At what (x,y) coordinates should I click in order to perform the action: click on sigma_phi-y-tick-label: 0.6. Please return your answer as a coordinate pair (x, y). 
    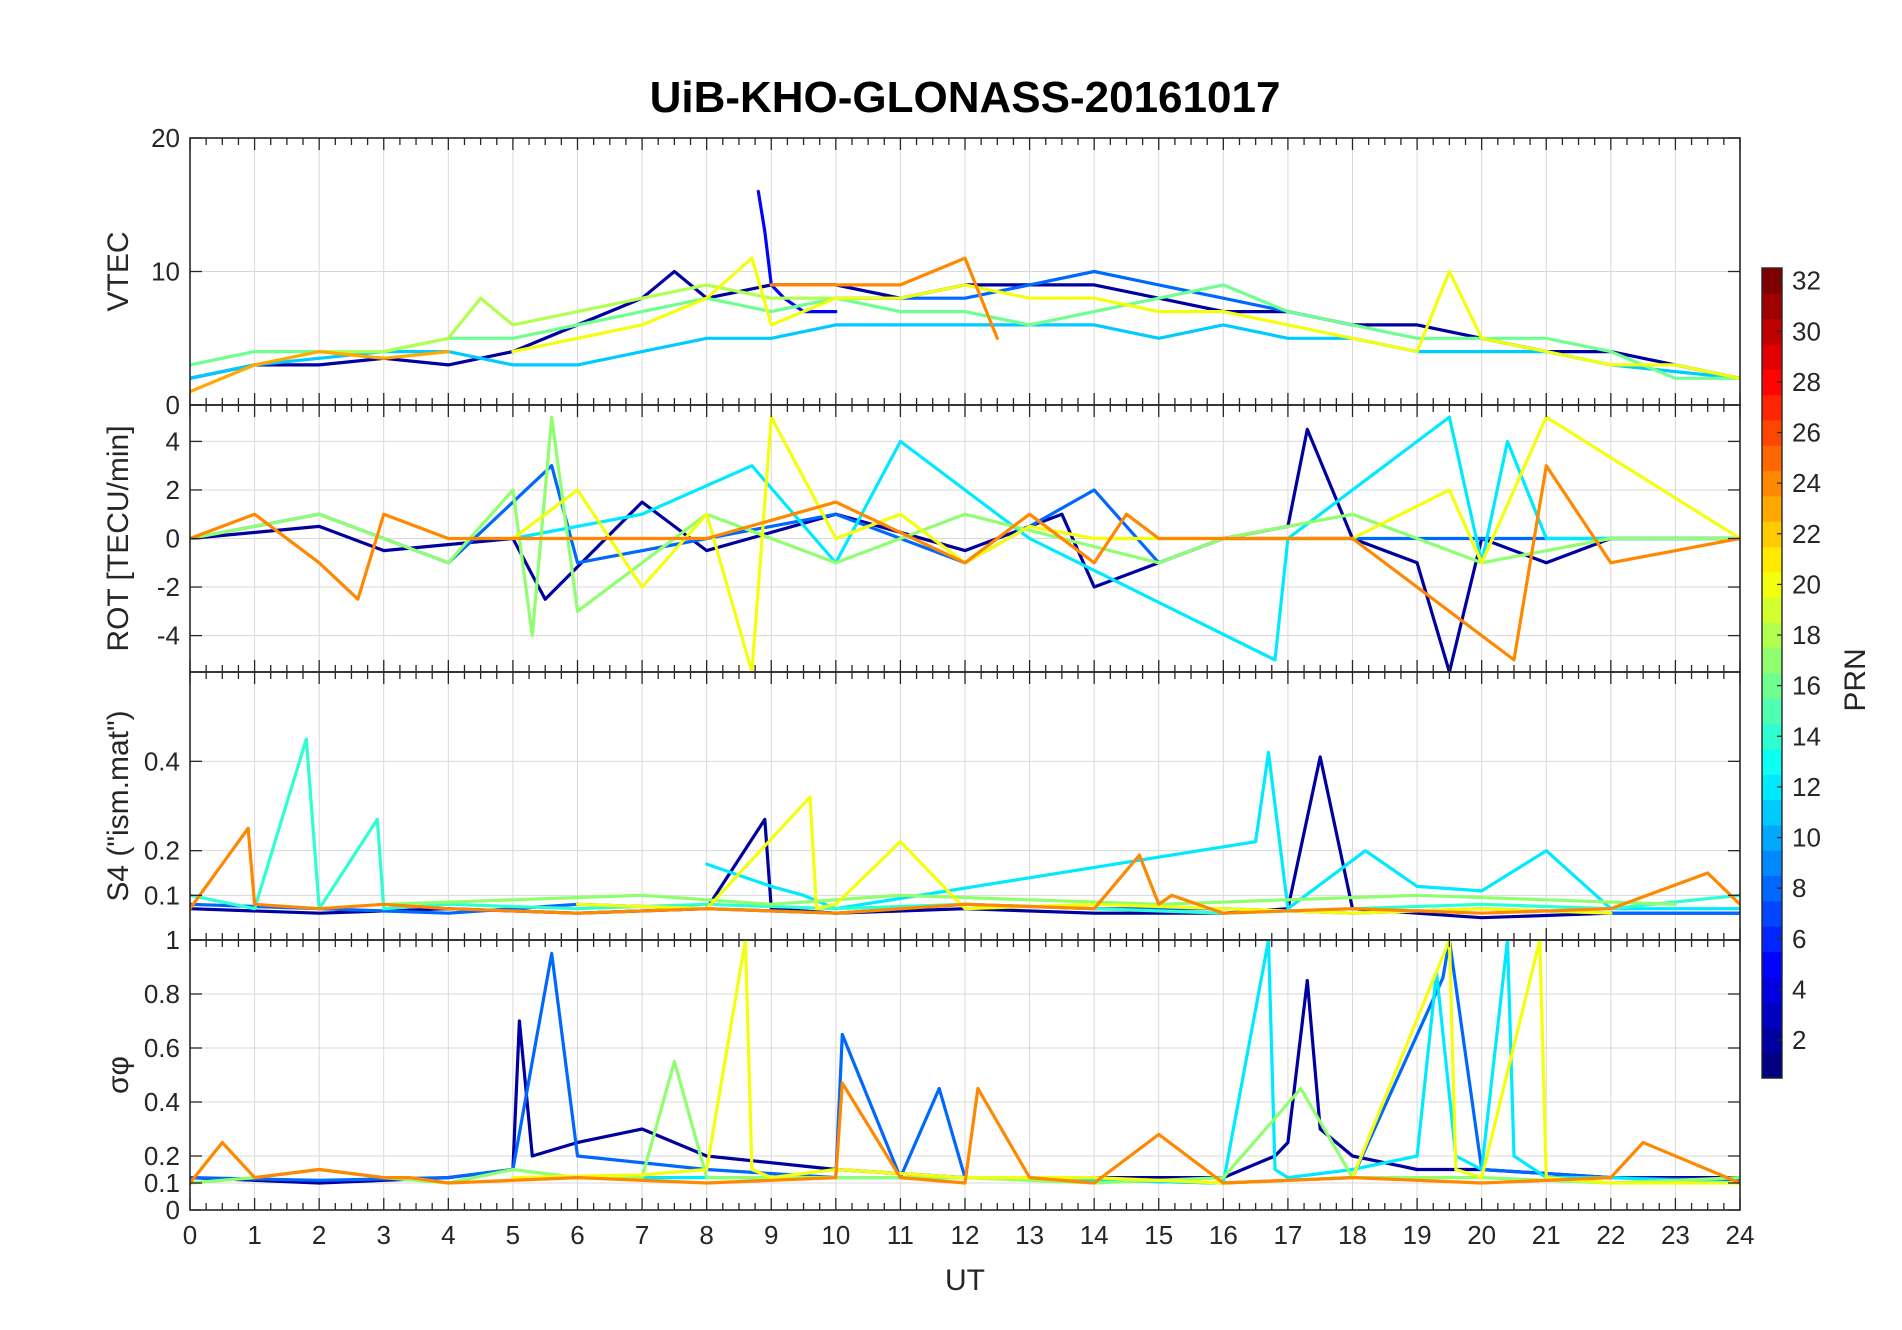
    Looking at the image, I should click on (162, 1048).